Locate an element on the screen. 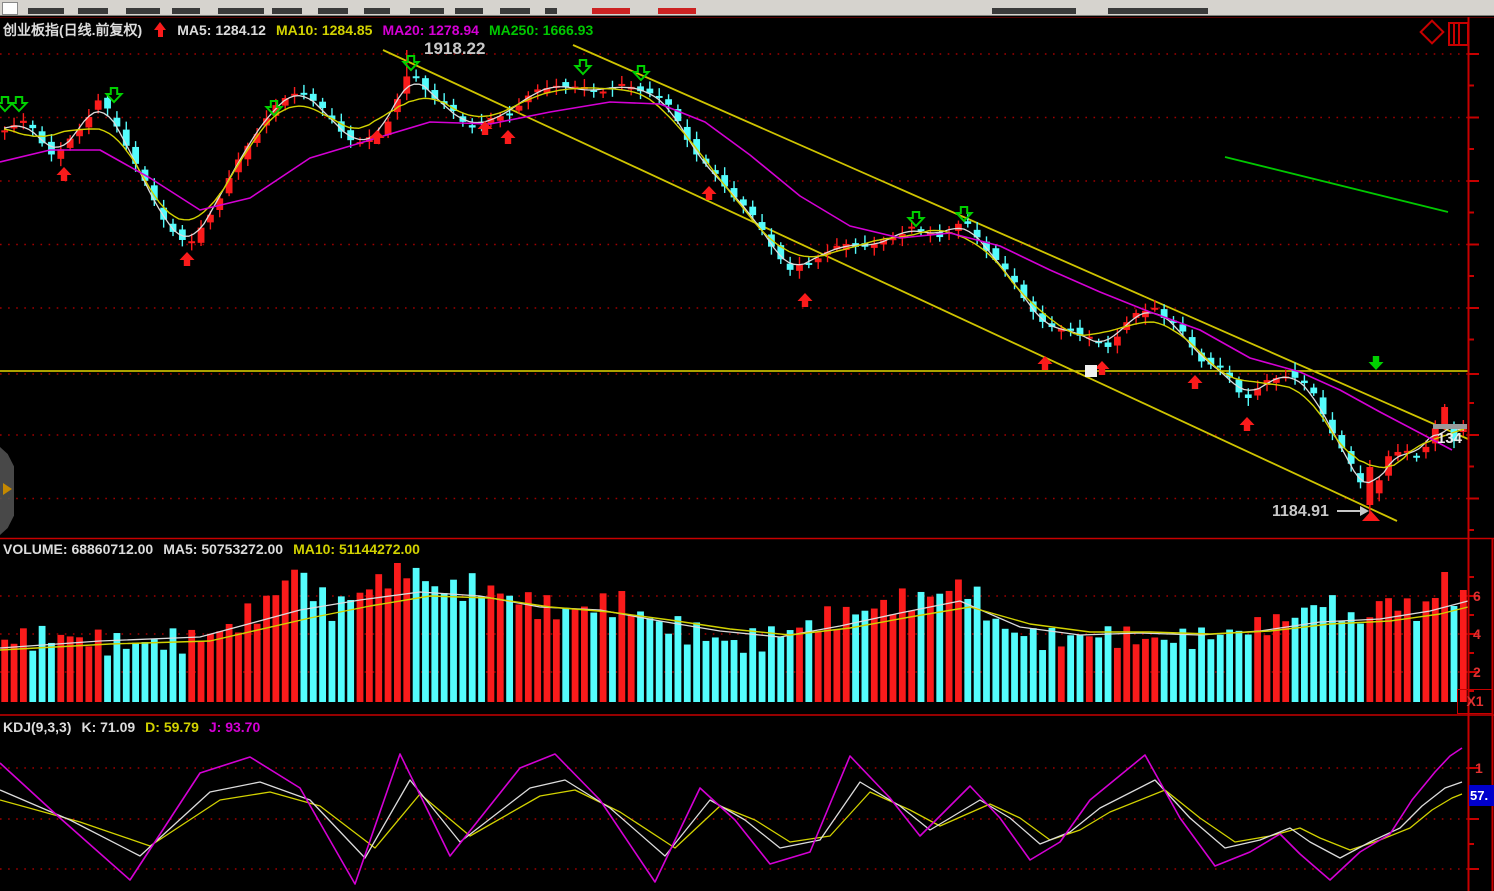 This screenshot has height=891, width=1494. white-square-marker is located at coordinates (1091, 371).